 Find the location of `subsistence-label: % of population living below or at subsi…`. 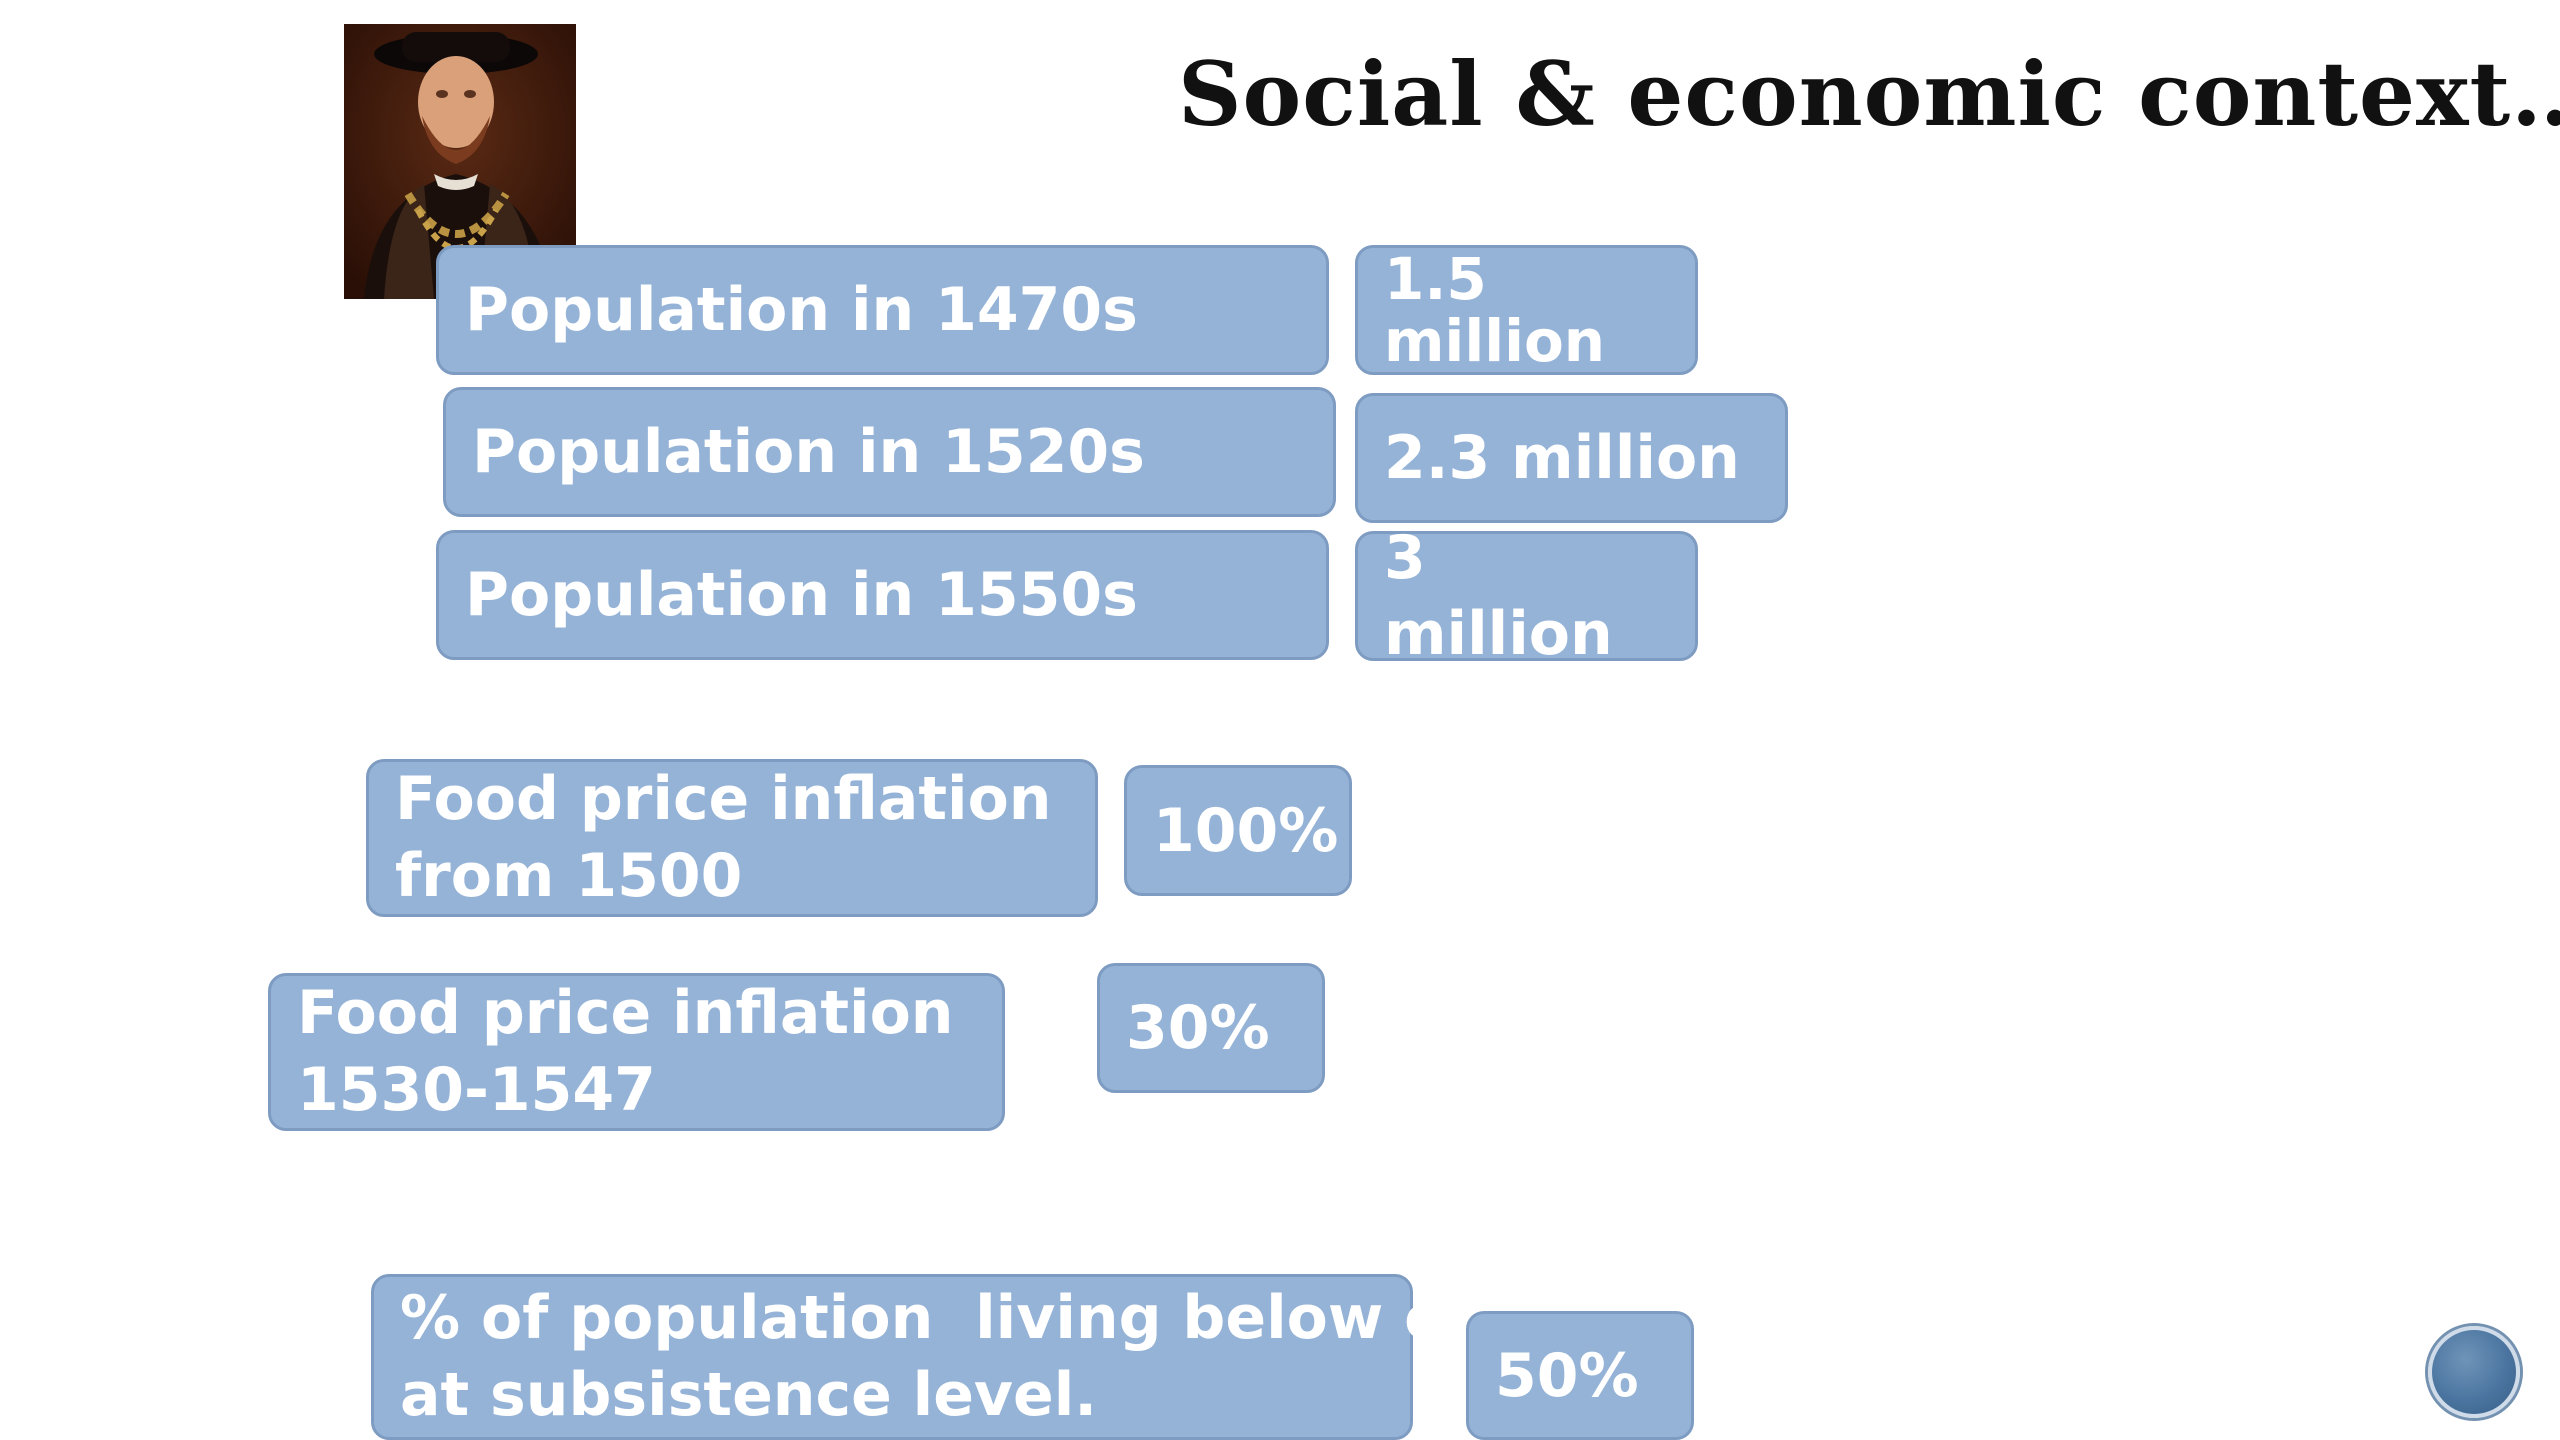

subsistence-label: % of population living below or at subsi… is located at coordinates (923, 1357).